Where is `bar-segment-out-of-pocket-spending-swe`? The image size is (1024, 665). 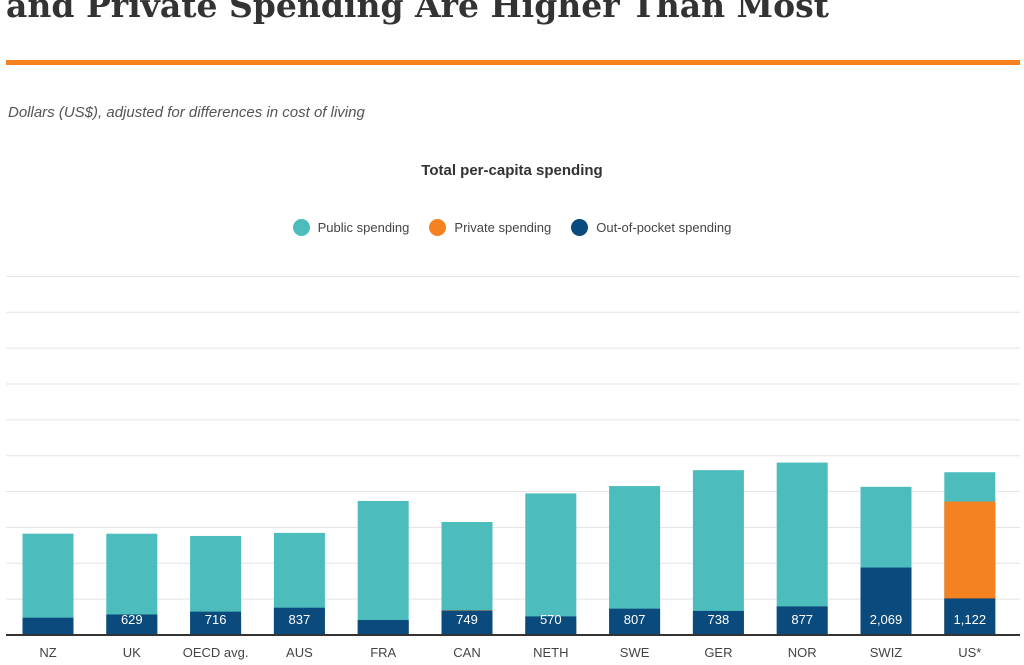
bar-segment-out-of-pocket-spending-swe is located at coordinates (635, 621).